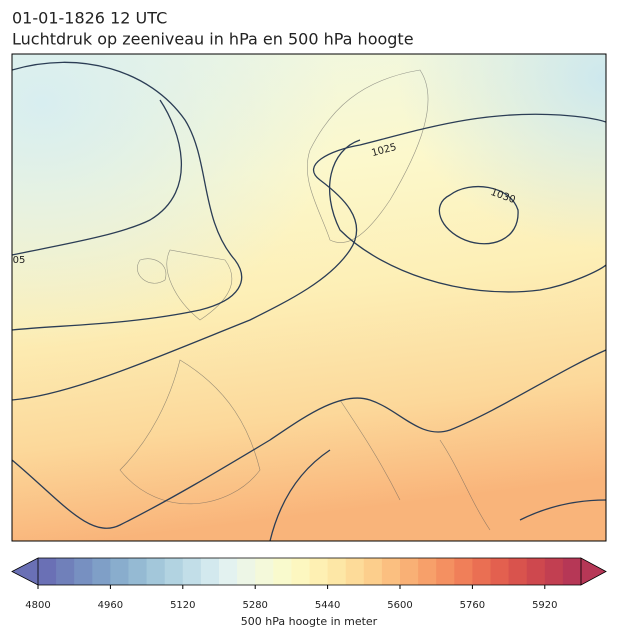  I want to click on title: 01-01-1826 12 UTC, so click(89, 18).